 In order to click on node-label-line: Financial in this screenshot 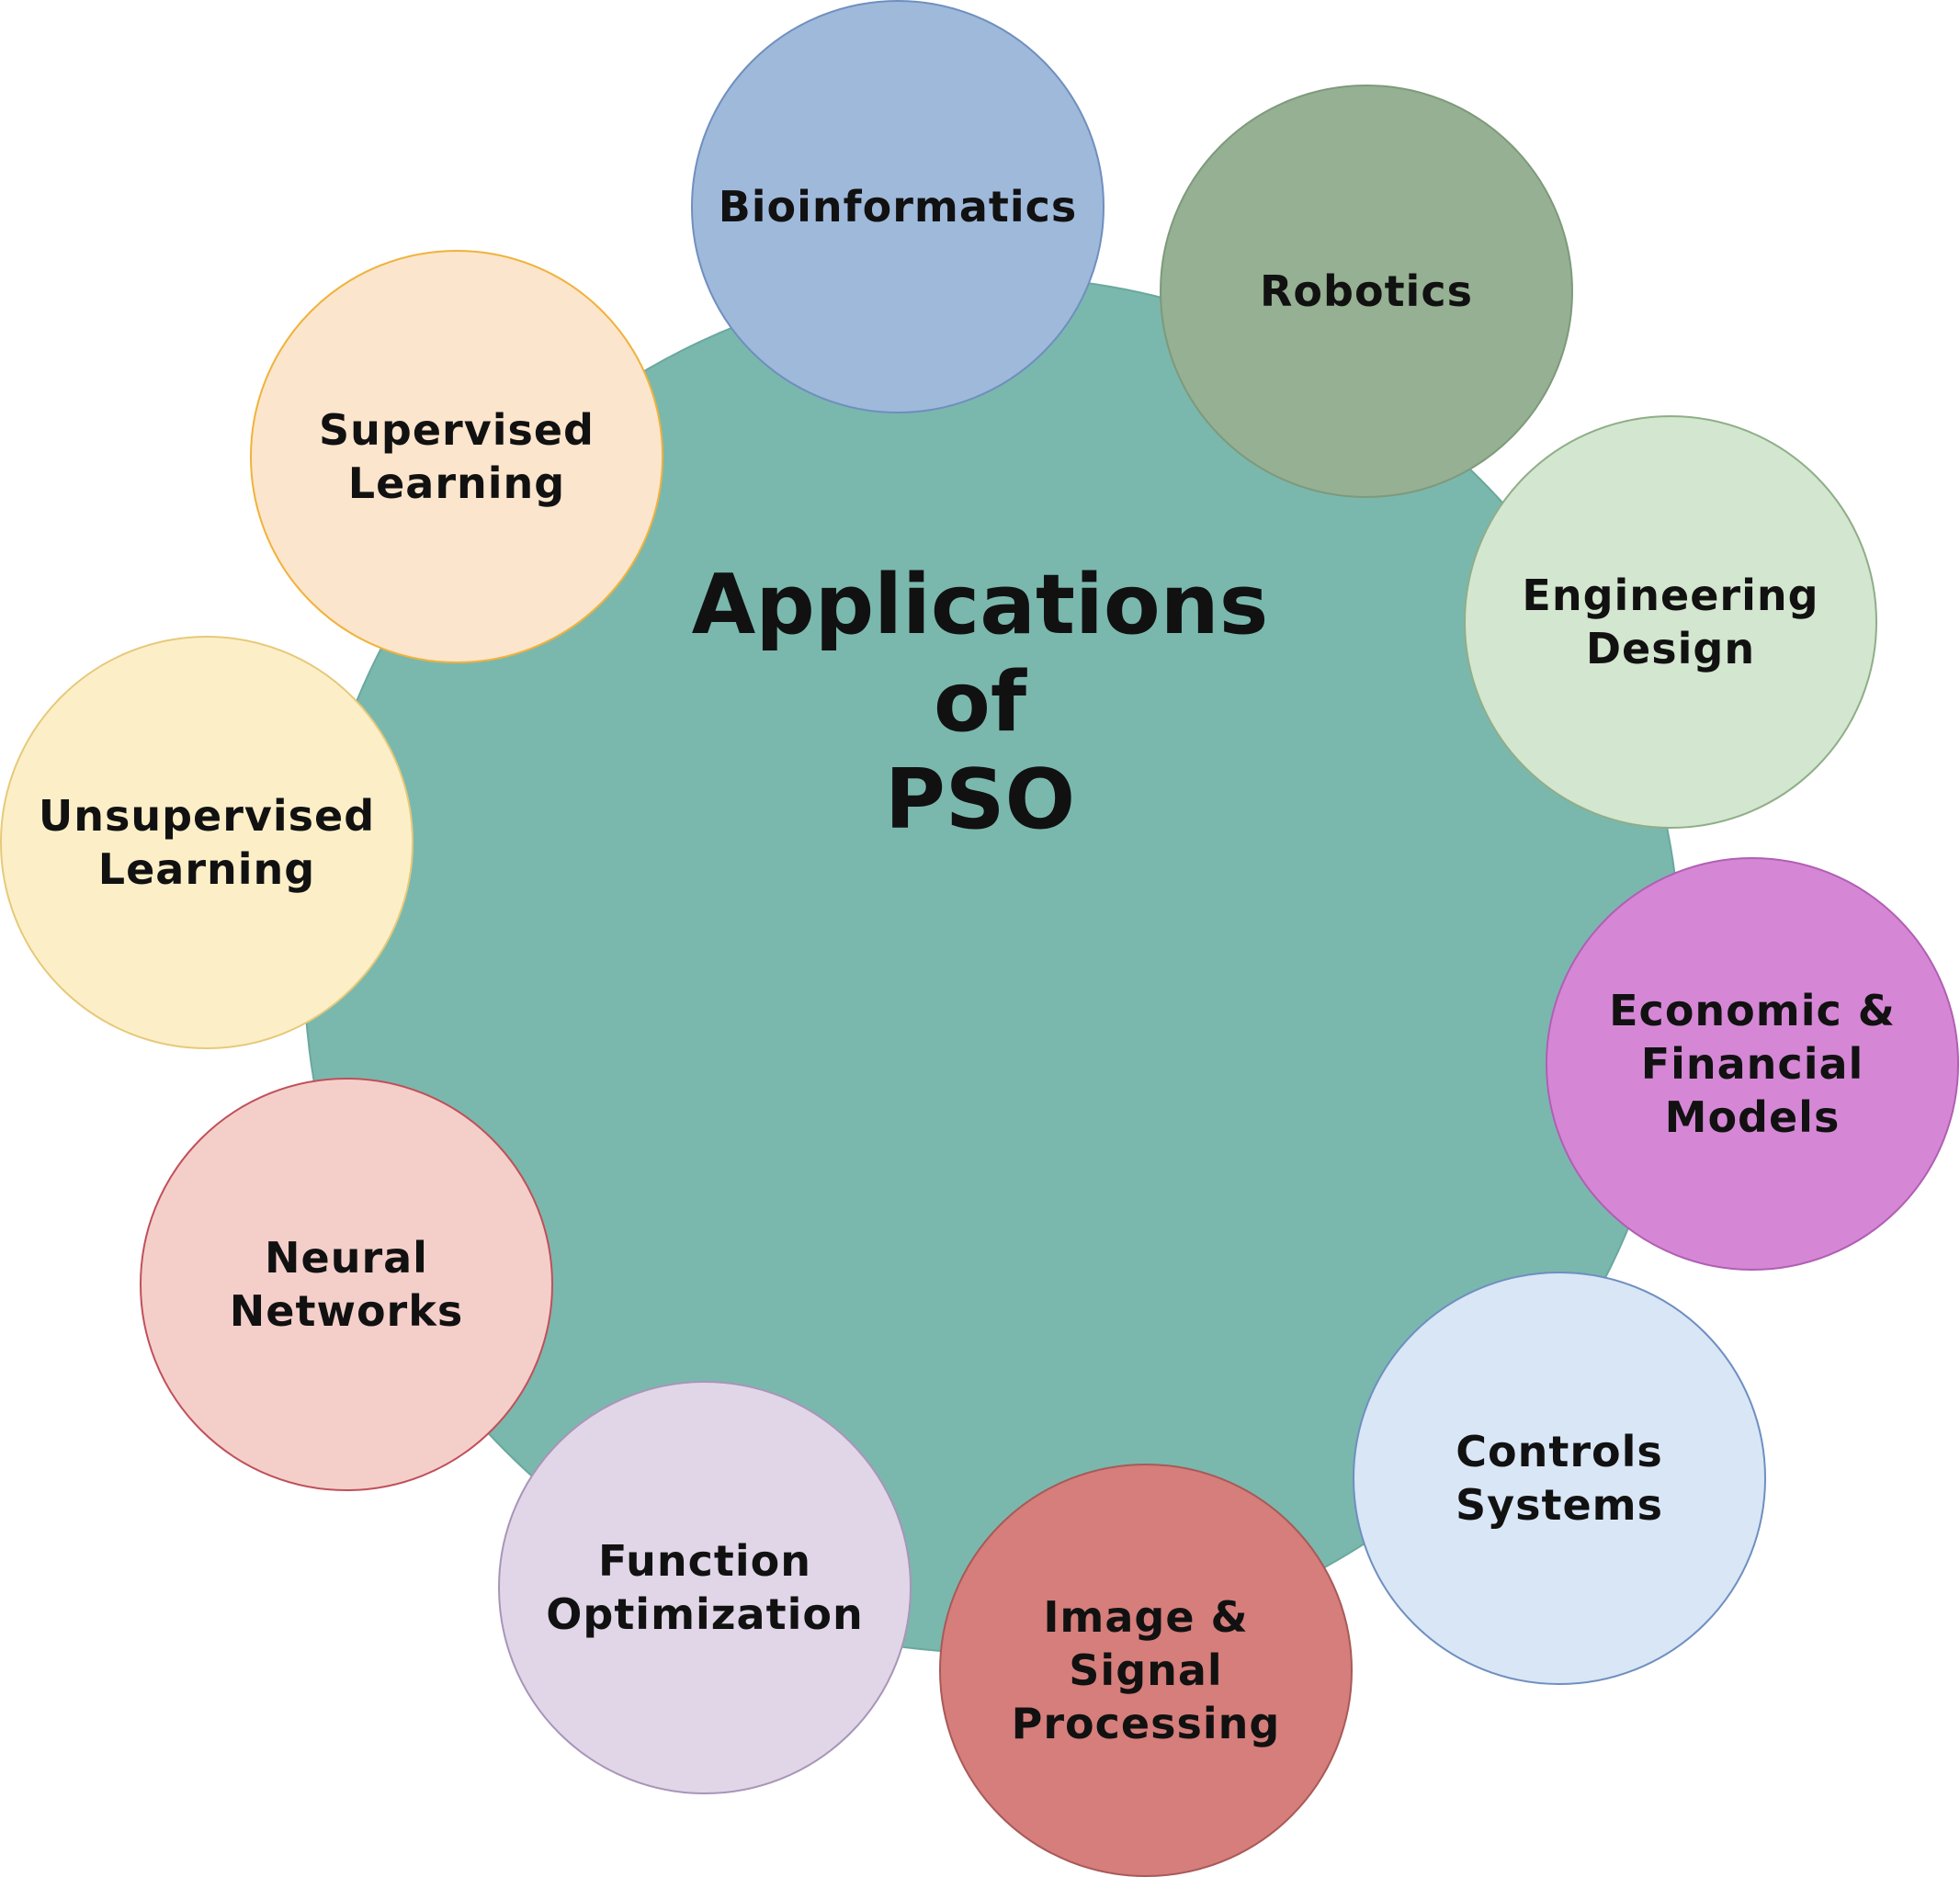, I will do `click(1752, 1064)`.